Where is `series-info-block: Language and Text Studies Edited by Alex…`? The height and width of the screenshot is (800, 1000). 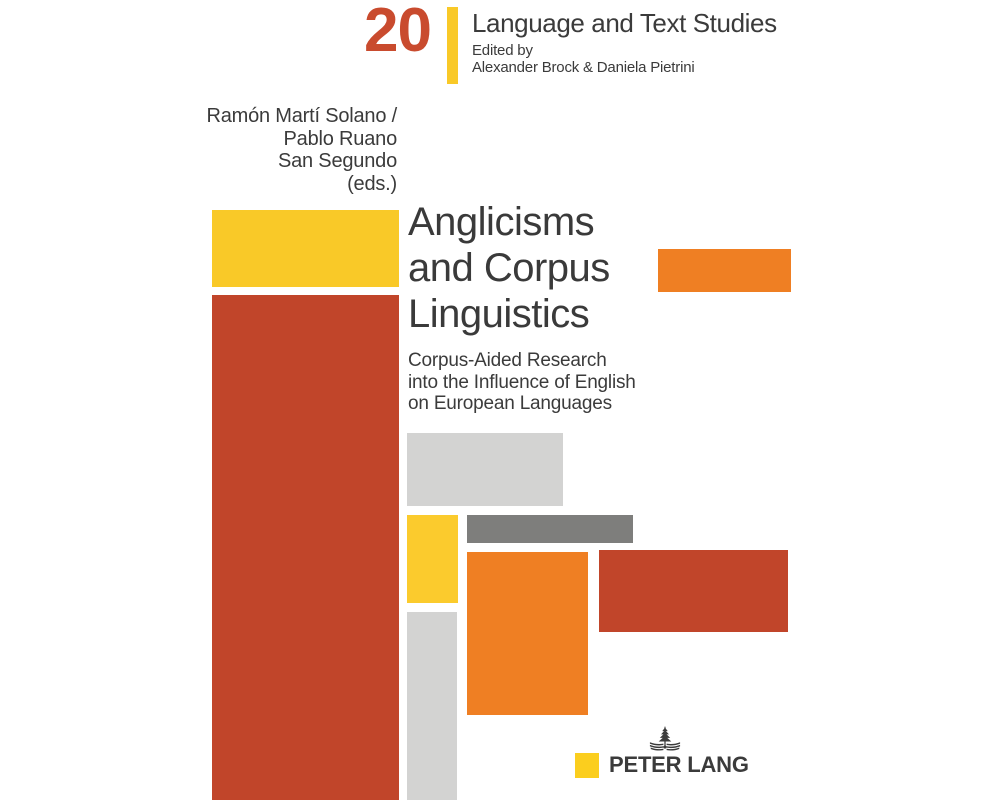 series-info-block: Language and Text Studies Edited by Alex… is located at coordinates (624, 42).